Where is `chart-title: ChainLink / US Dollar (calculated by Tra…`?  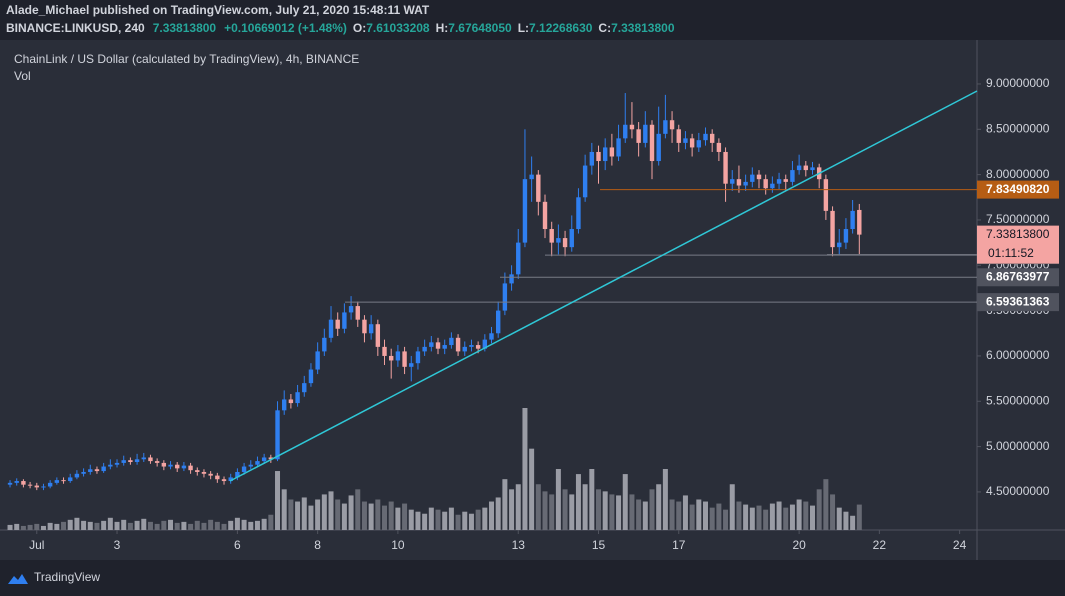
chart-title: ChainLink / US Dollar (calculated by Tra… is located at coordinates (186, 59).